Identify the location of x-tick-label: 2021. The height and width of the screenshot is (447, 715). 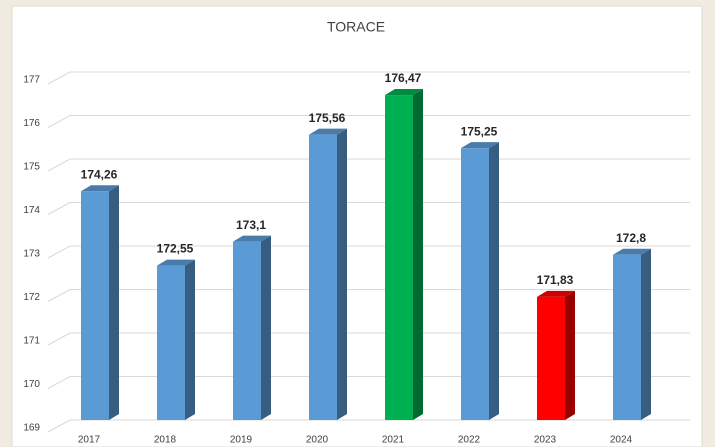
(393, 440).